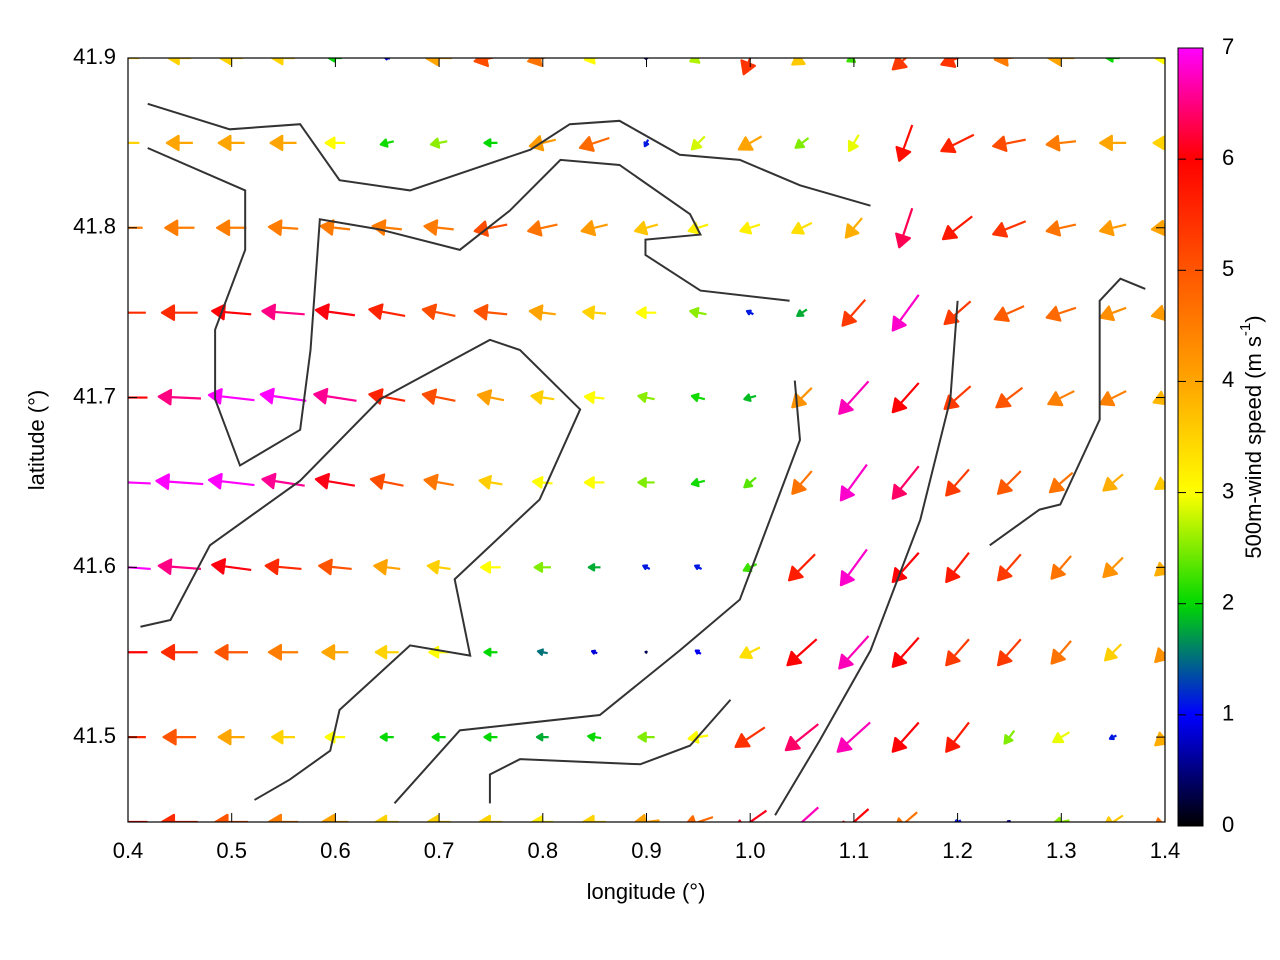 The width and height of the screenshot is (1280, 960). I want to click on colorbar-tick-label: 1, so click(1228, 713).